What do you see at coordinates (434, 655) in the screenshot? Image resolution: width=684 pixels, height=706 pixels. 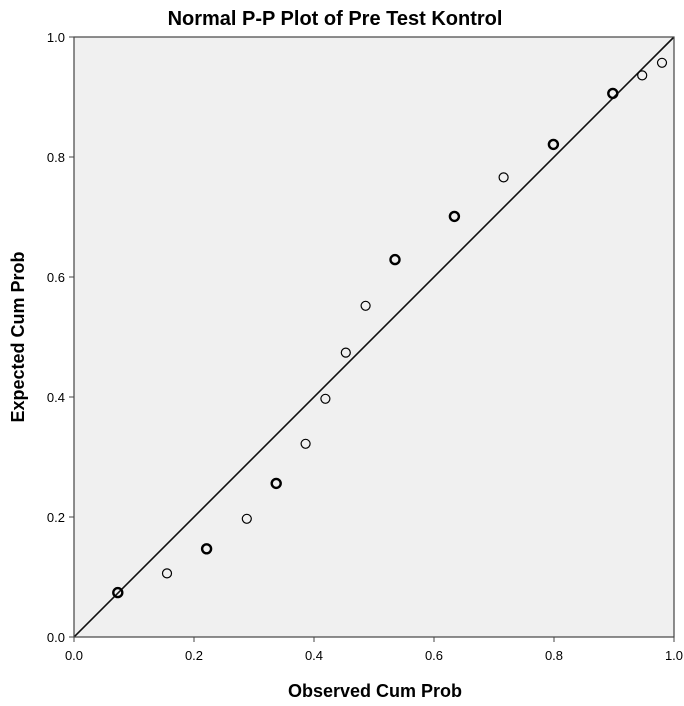 I see `x-tick-label: 0.6` at bounding box center [434, 655].